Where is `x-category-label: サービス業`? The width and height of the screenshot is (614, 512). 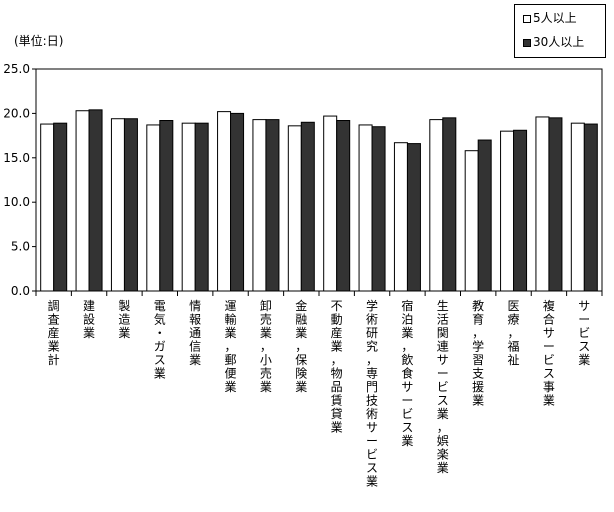
x-category-label: サービス業 is located at coordinates (584, 333).